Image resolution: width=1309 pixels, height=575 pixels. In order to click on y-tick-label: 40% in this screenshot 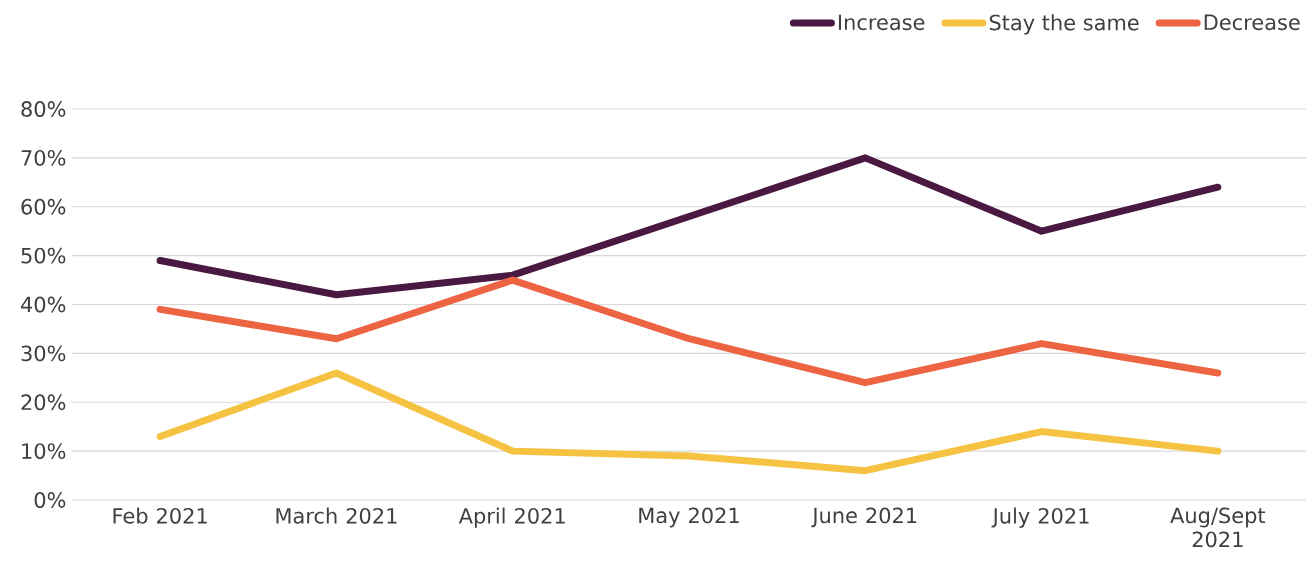, I will do `click(43, 304)`.